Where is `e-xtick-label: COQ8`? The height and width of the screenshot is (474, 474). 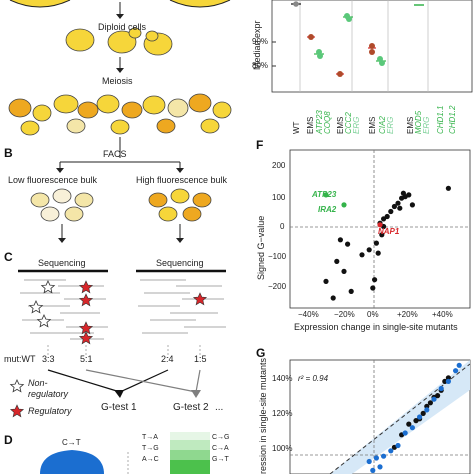 e-xtick-label: COQ8 is located at coordinates (327, 122).